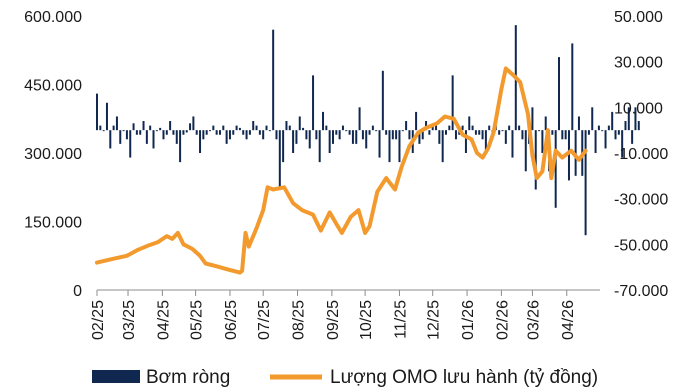  Describe the element at coordinates (197, 320) in the screenshot. I see `x-tick-label: 05/25` at that location.